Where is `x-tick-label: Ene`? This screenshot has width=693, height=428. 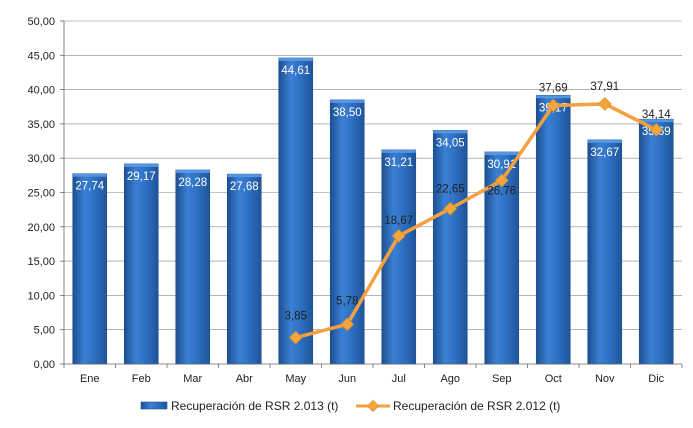
x-tick-label: Ene is located at coordinates (90, 379).